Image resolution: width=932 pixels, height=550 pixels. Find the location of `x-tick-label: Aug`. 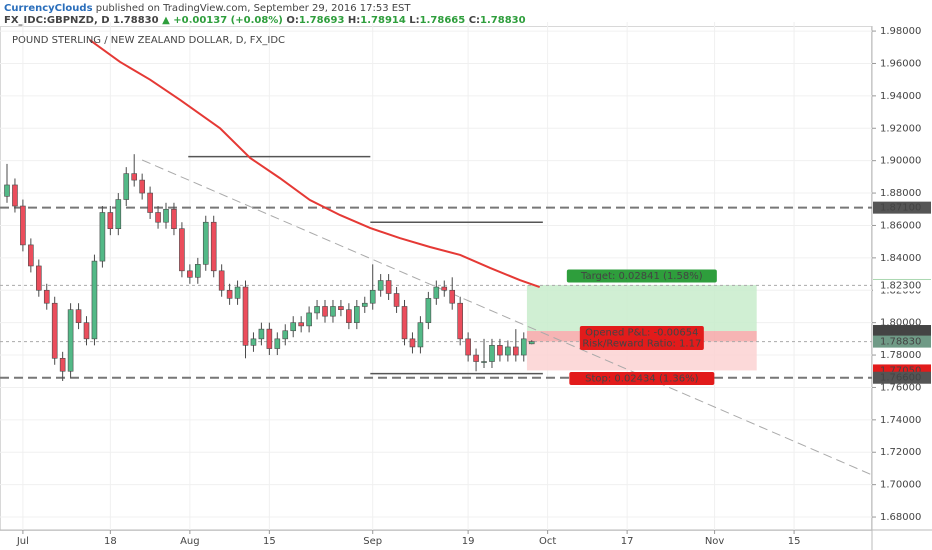

x-tick-label: Aug is located at coordinates (190, 541).